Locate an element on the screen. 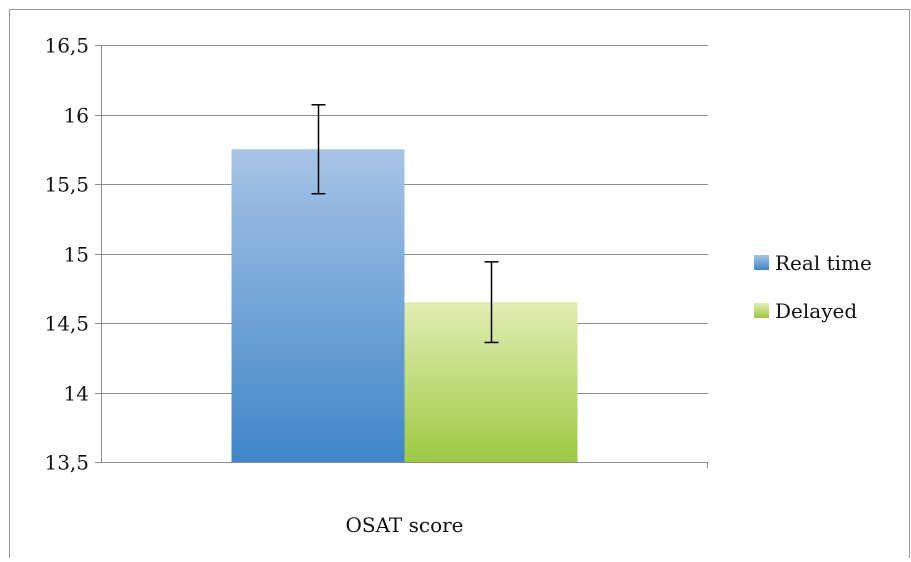  legend: Real time Delayed is located at coordinates (813, 287).